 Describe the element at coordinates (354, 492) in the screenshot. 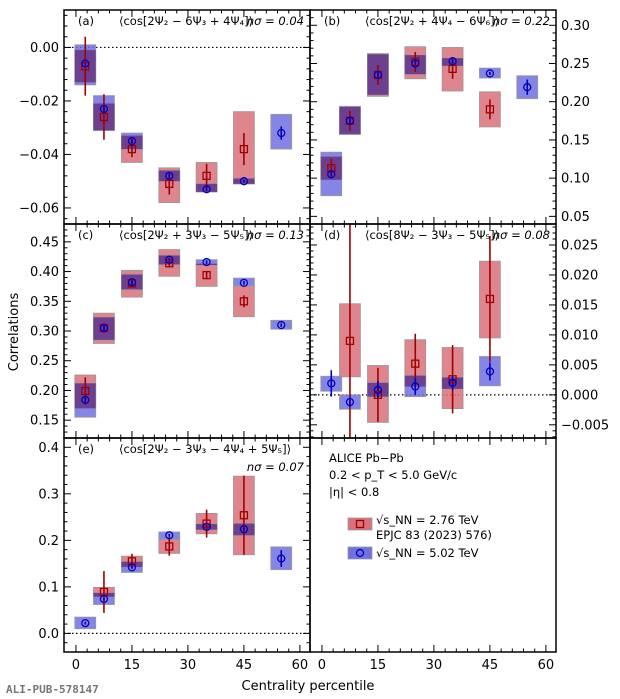

I see `legend-header-line: |η| < 0.8` at that location.